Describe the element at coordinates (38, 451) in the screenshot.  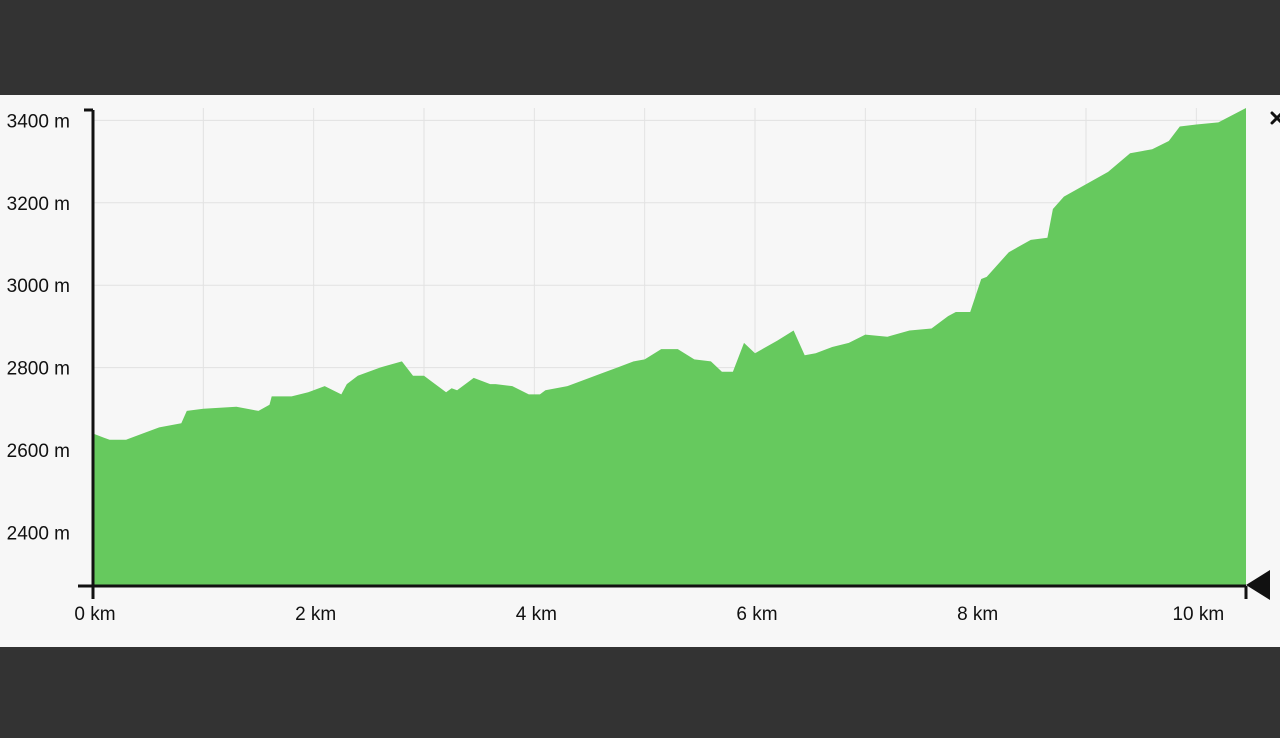
I see `y-tick-label: 2600 m` at that location.